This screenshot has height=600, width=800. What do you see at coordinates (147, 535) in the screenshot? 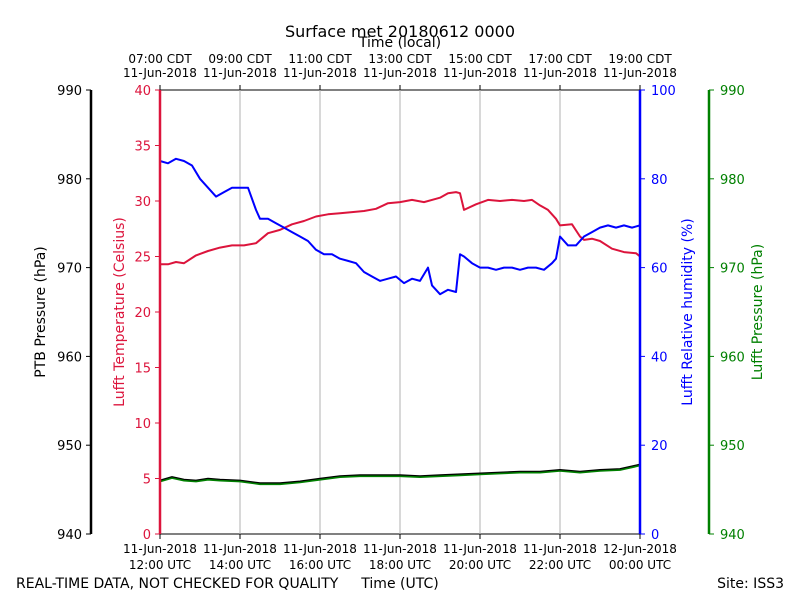
I see `temp-tick-label: 0` at bounding box center [147, 535].